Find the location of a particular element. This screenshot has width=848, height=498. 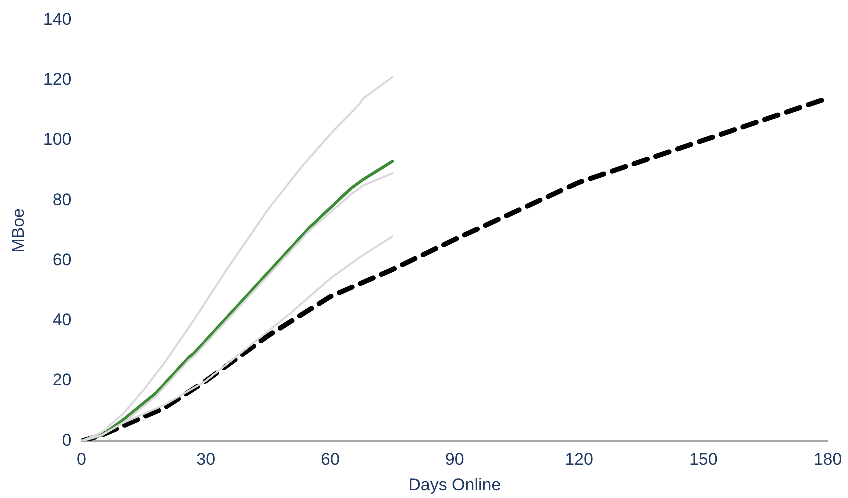

x-tick-label: 0 is located at coordinates (81, 460).